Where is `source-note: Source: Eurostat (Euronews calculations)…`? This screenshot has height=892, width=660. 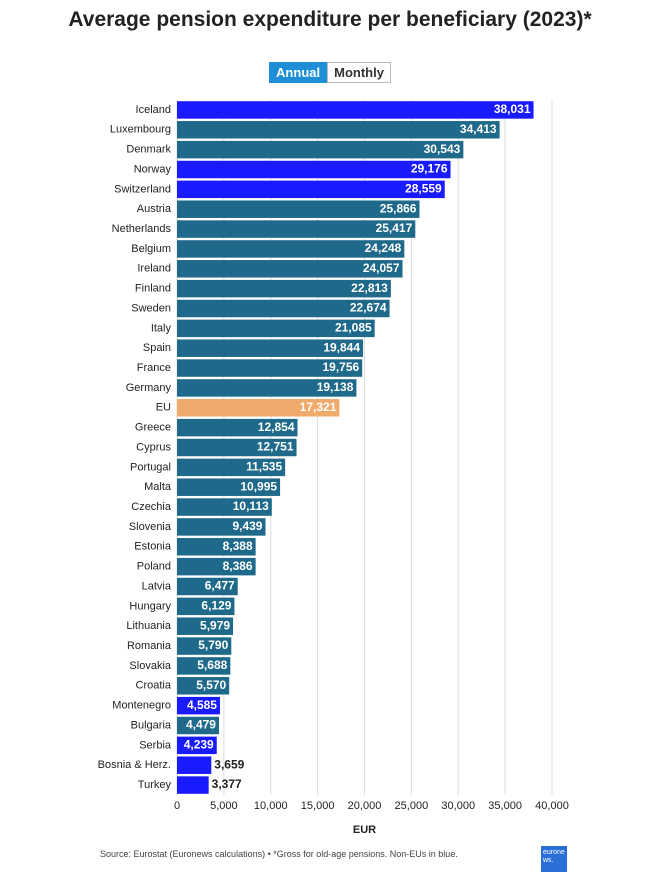
source-note: Source: Eurostat (Euronews calculations)… is located at coordinates (279, 854).